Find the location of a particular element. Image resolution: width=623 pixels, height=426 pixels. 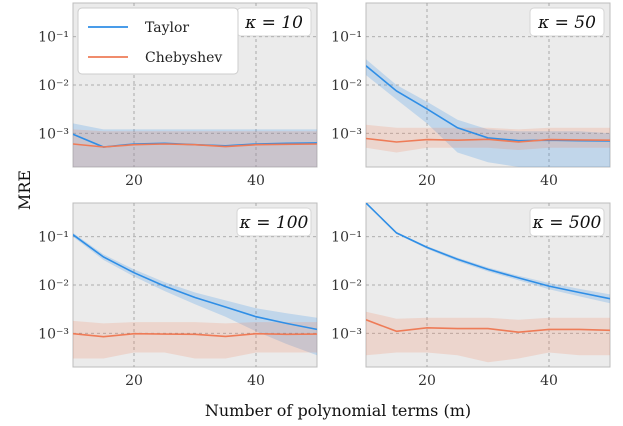

kappa-label: κ = 10 is located at coordinates (273, 23).